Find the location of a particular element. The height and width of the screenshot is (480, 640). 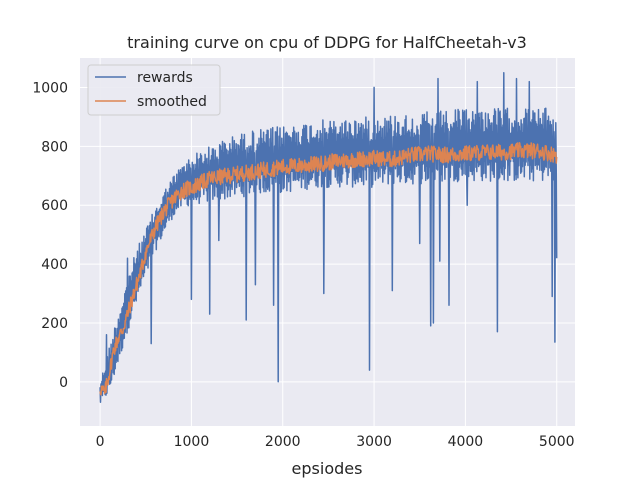

x-axis-label: epsiodes is located at coordinates (327, 468).